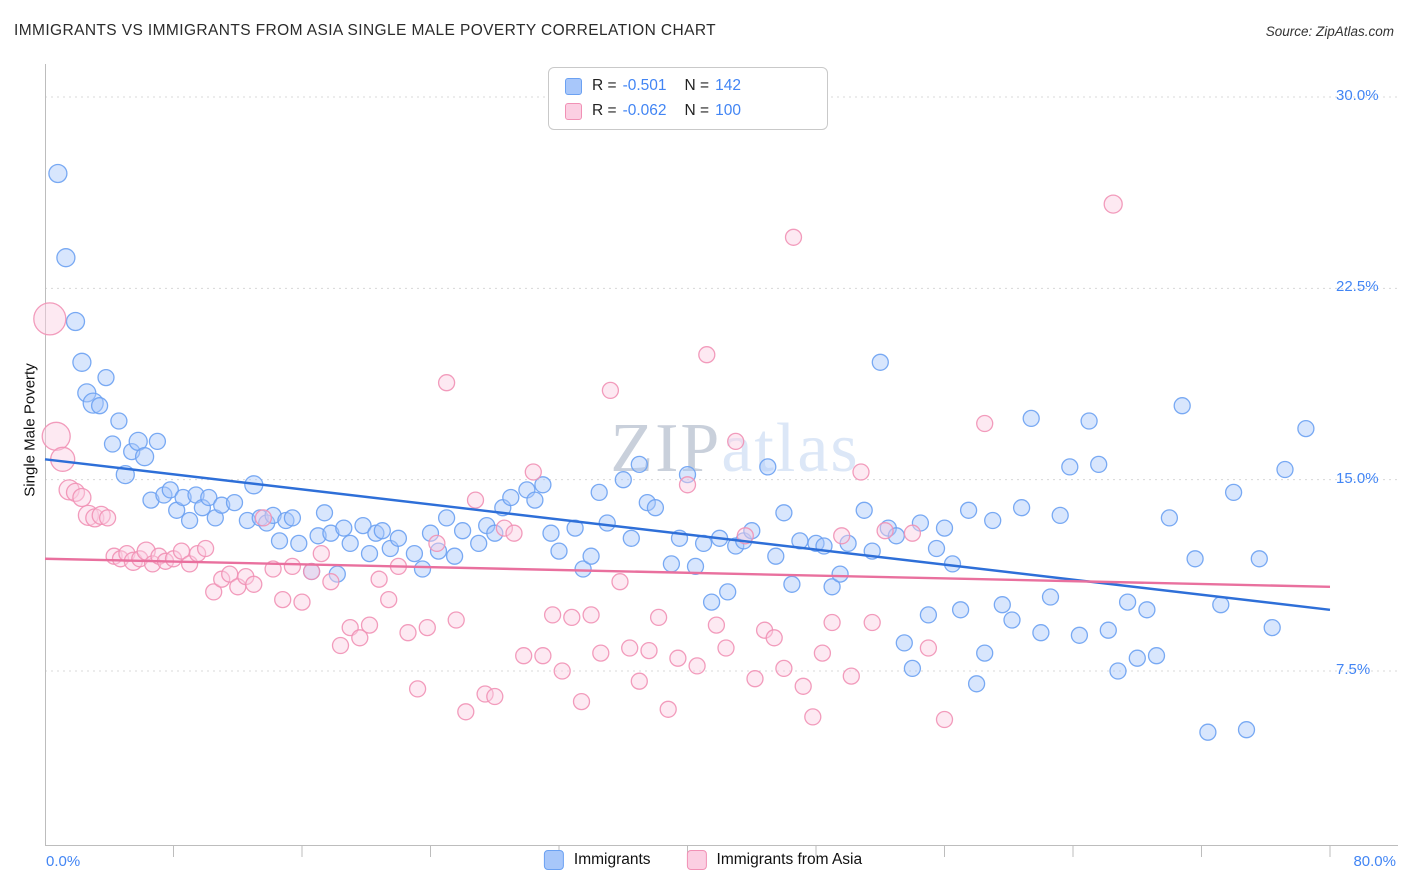  I want to click on blue-series-swatch, so click(573, 86).